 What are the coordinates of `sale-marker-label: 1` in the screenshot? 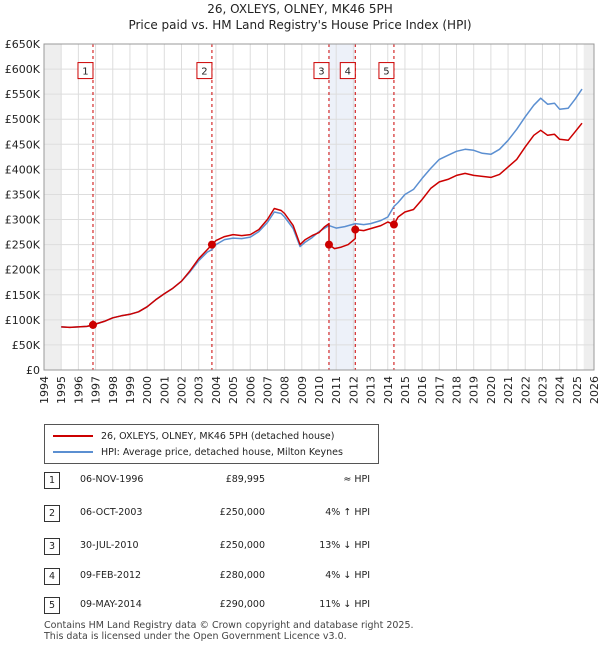 It's located at (85, 72).